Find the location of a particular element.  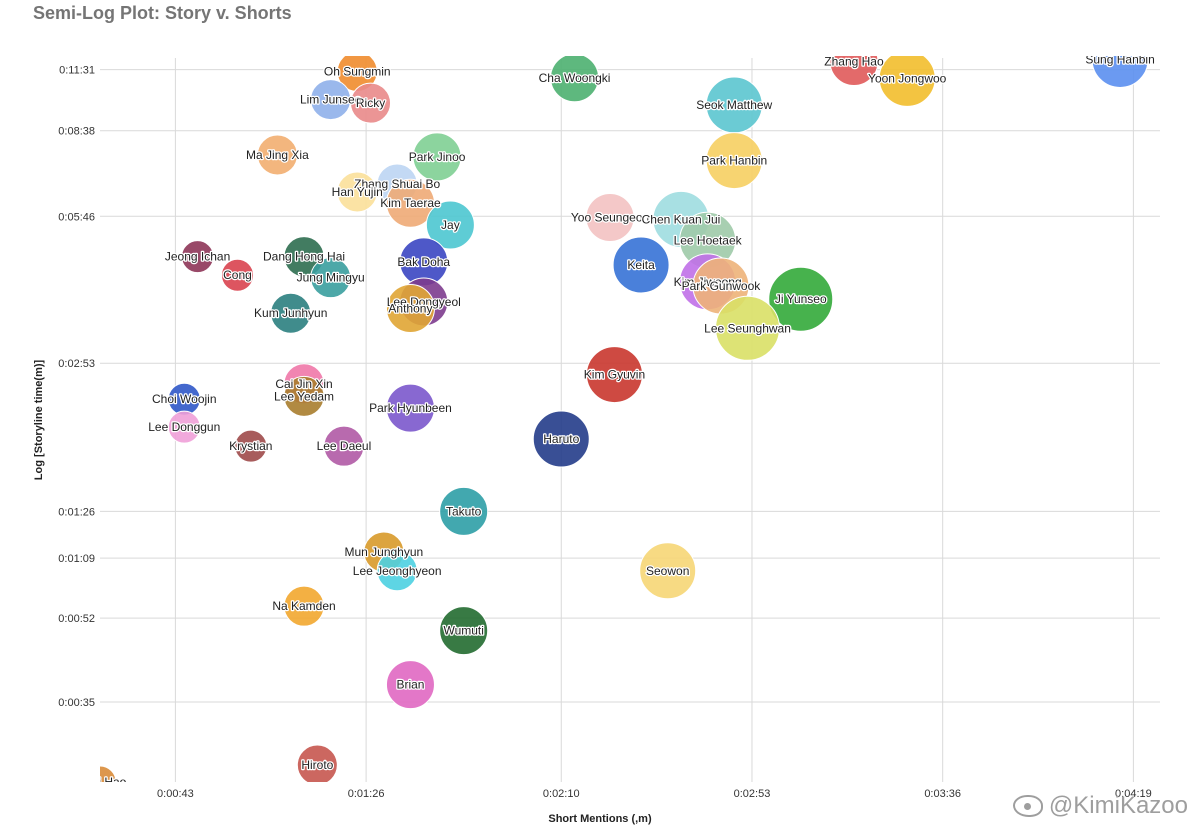

bubble-label: Brian is located at coordinates (410, 685).